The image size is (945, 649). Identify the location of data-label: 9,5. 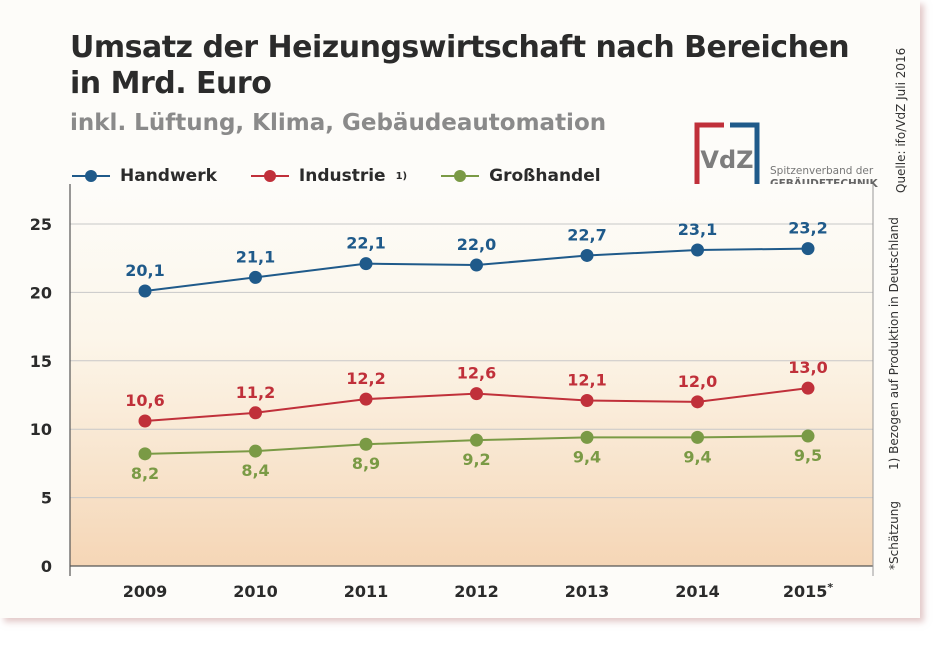
(808, 455).